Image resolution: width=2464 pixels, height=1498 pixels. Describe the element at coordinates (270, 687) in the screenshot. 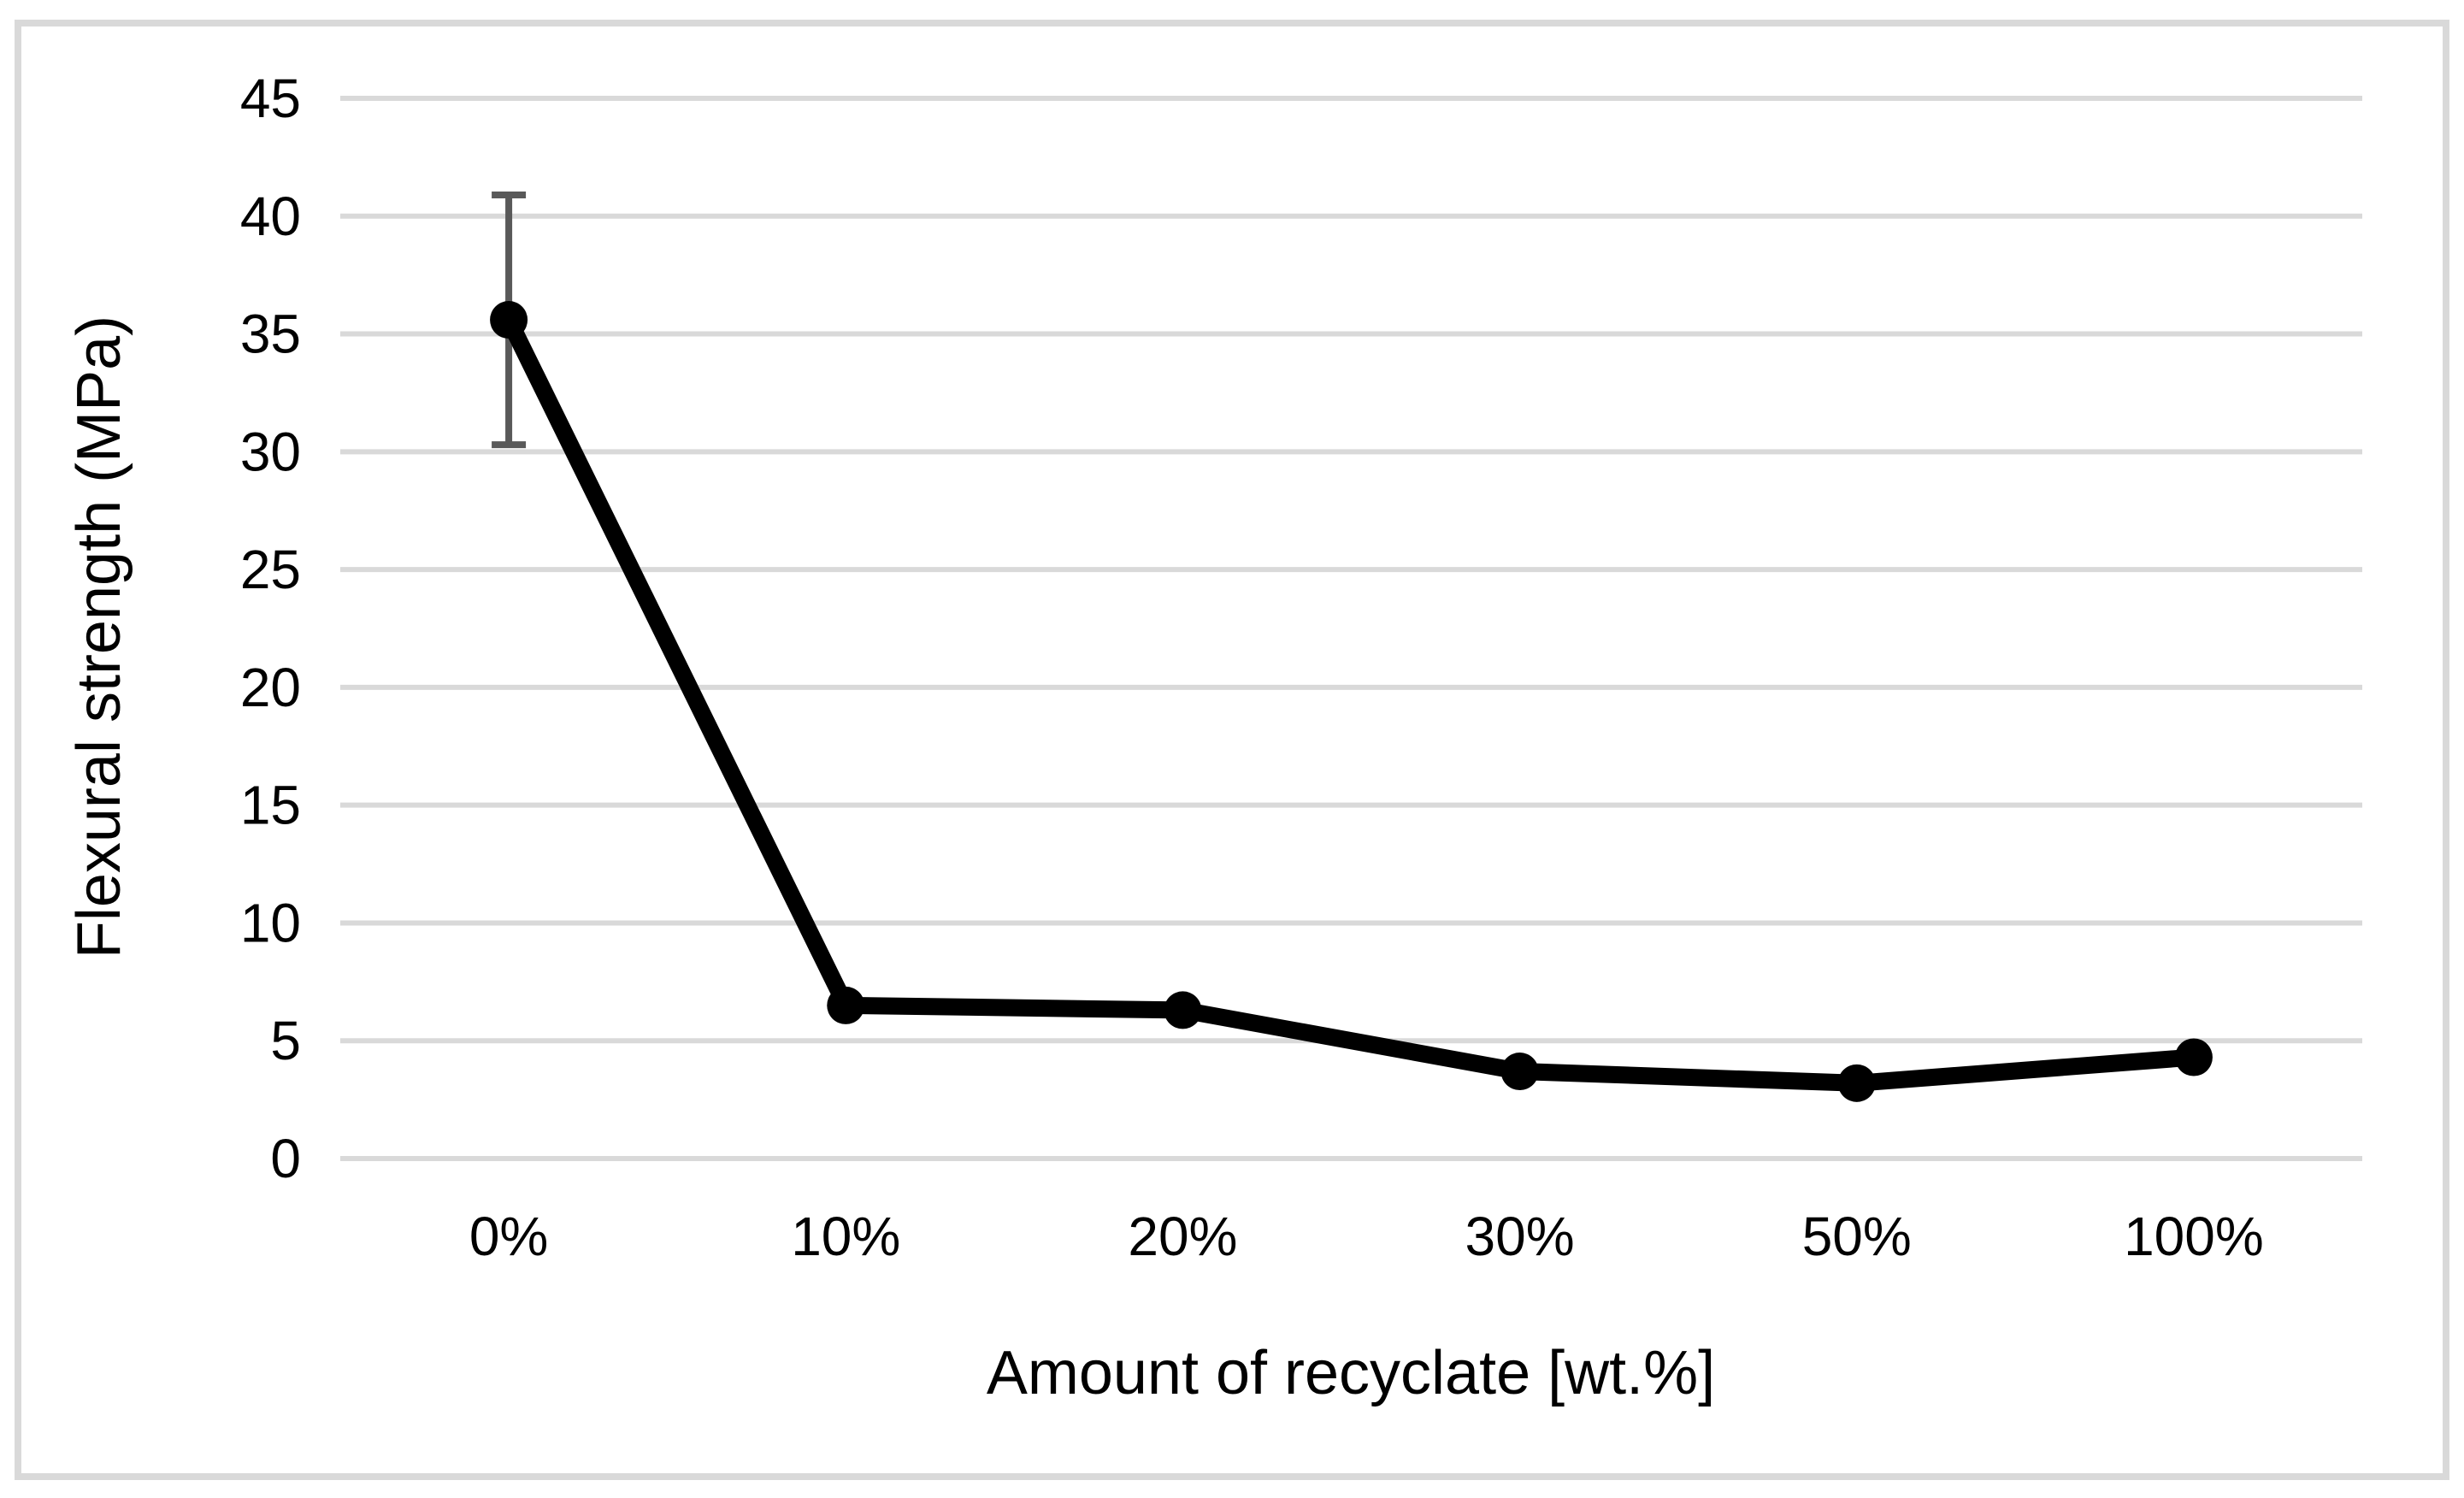

I see `y-tick-label-20: 20` at that location.